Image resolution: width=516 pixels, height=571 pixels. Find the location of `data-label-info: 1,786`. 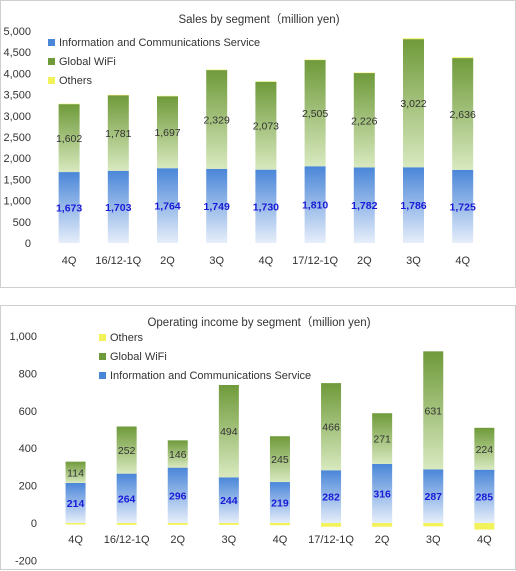

data-label-info: 1,786 is located at coordinates (413, 206).